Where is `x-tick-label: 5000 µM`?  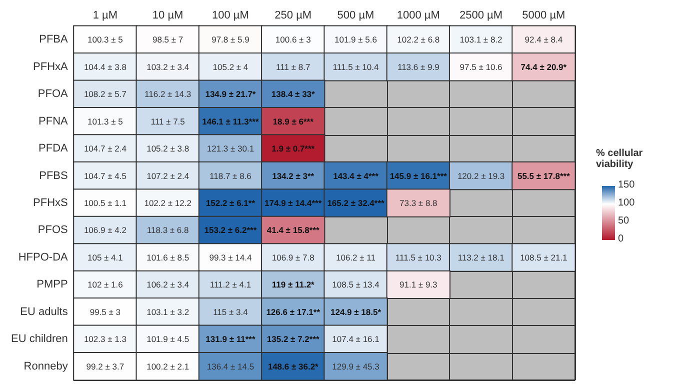
x-tick-label: 5000 µM is located at coordinates (544, 16).